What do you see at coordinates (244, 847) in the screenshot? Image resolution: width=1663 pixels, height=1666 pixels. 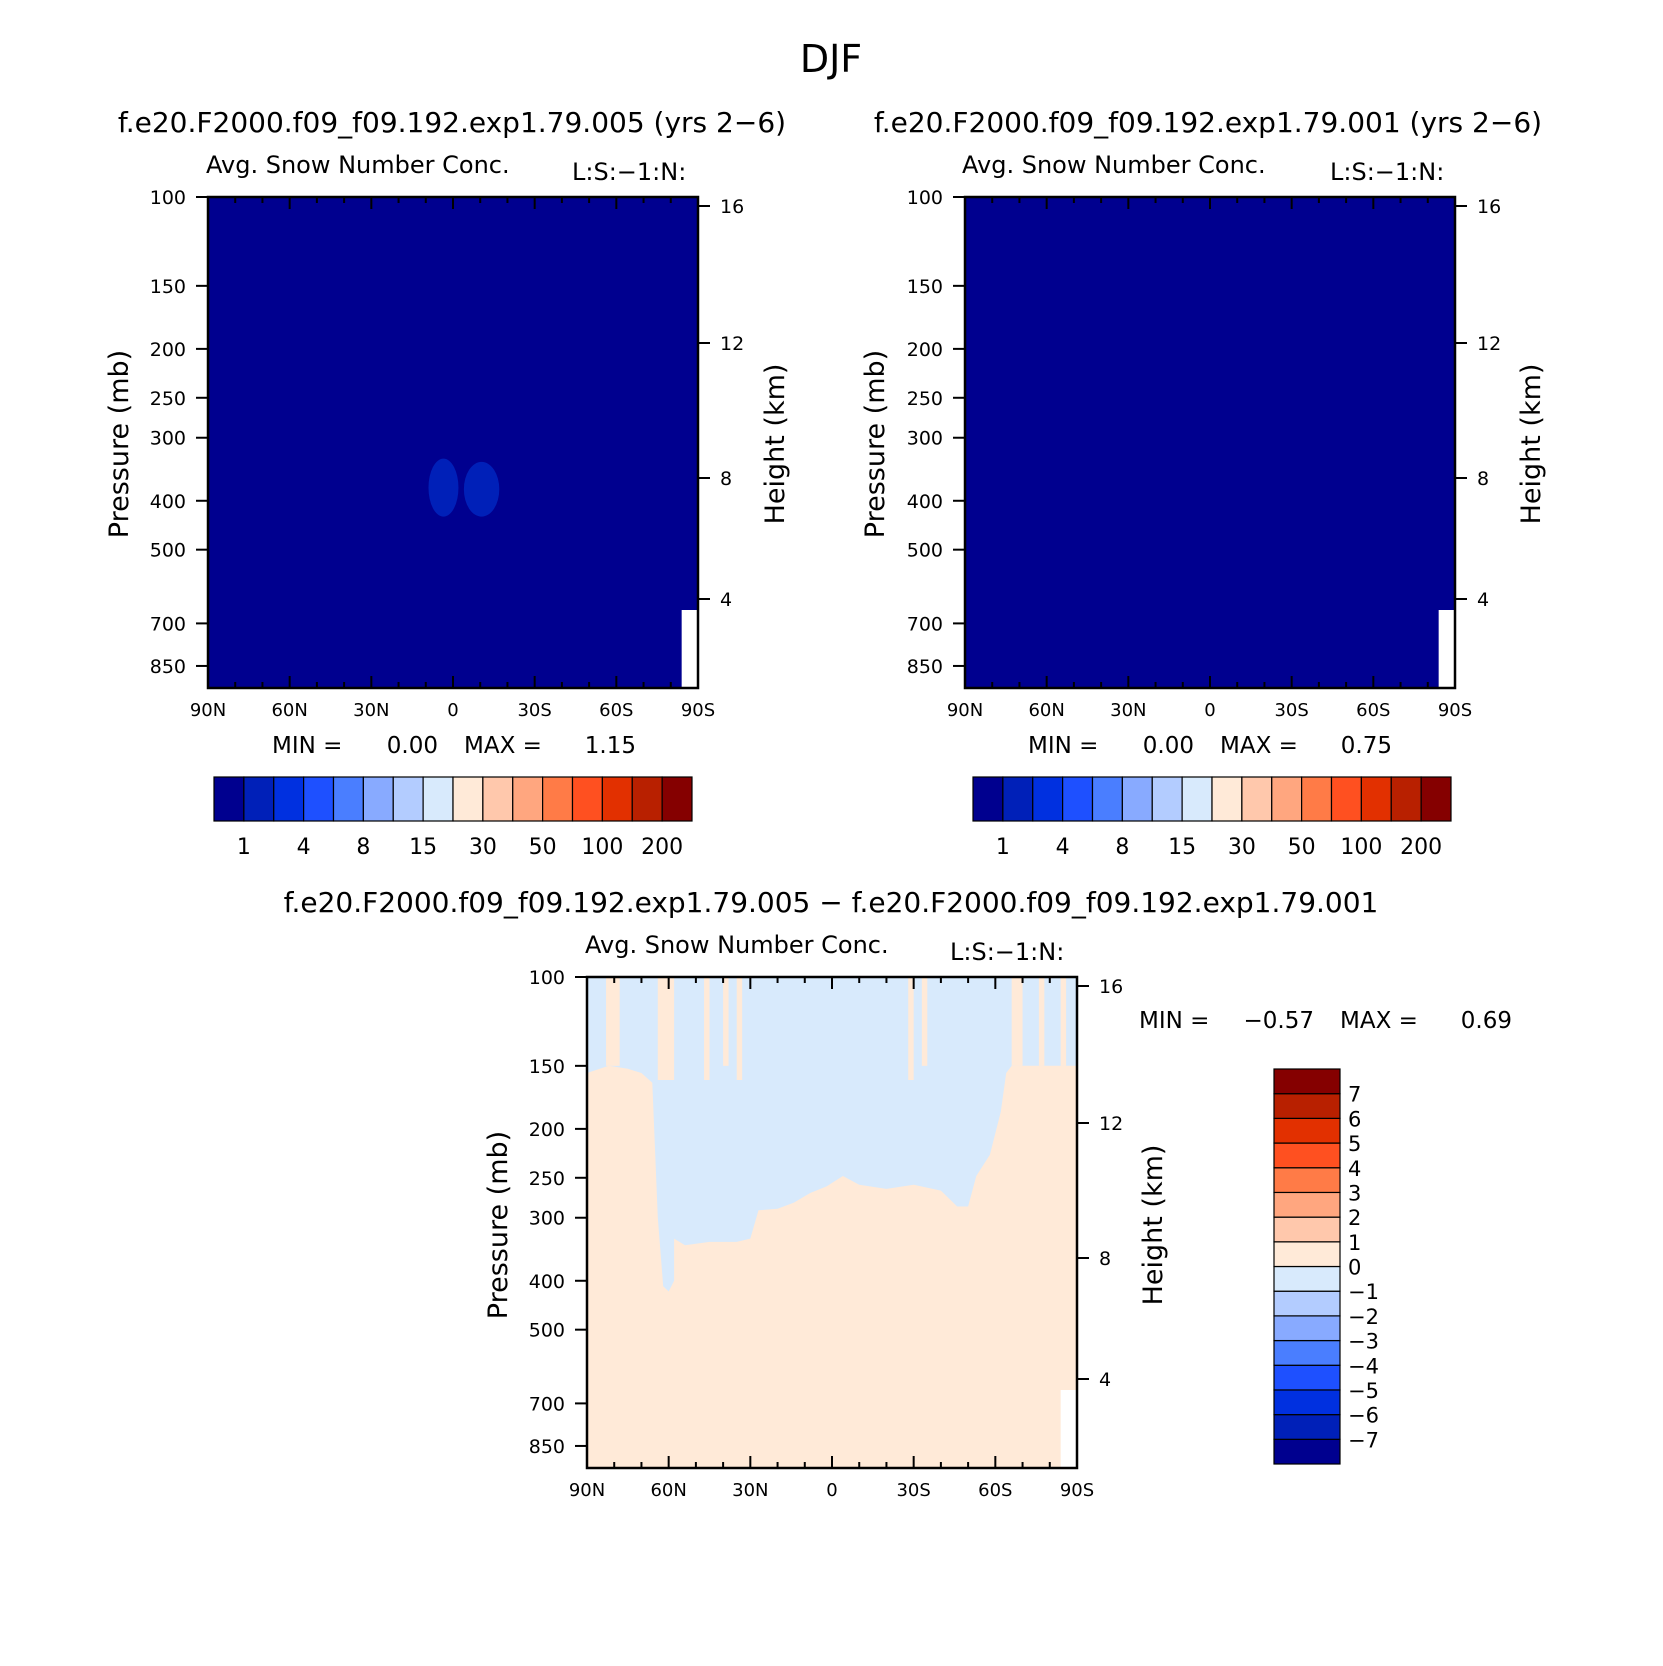 I see `colorbar-label: 1` at bounding box center [244, 847].